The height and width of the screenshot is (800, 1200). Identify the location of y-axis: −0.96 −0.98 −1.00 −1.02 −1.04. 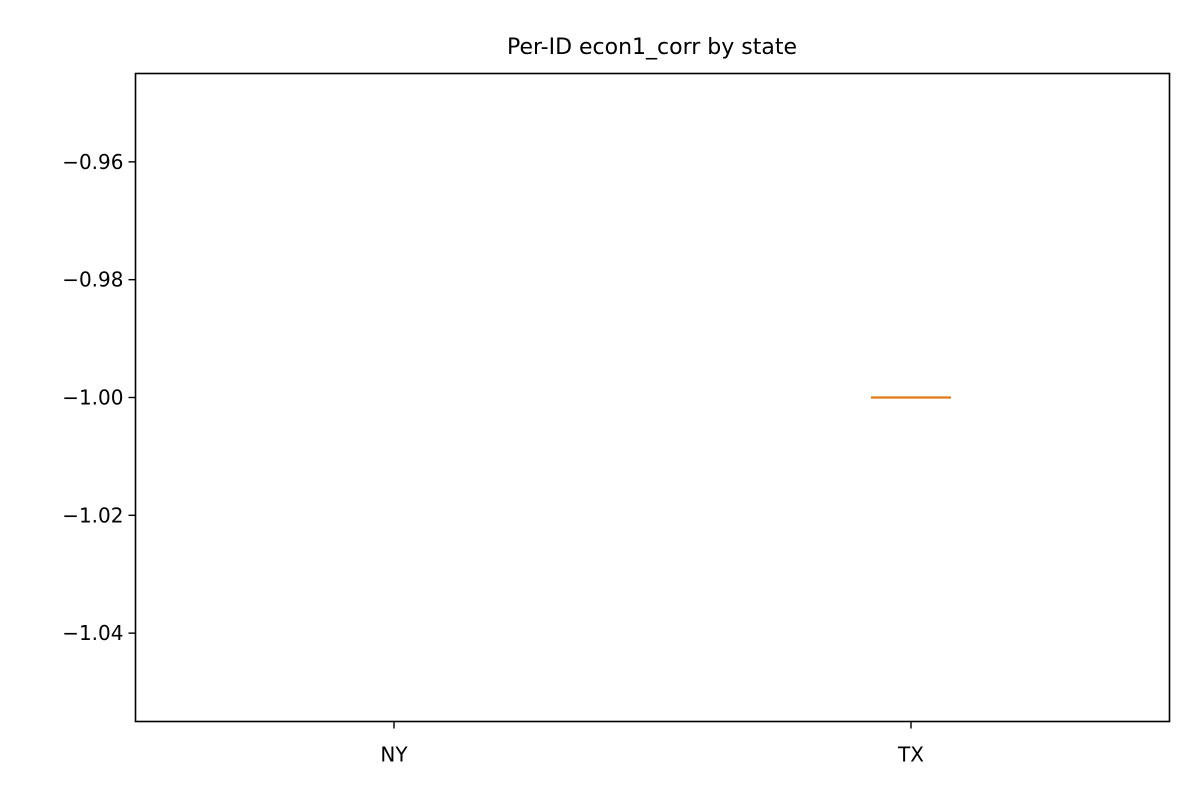
(99, 397).